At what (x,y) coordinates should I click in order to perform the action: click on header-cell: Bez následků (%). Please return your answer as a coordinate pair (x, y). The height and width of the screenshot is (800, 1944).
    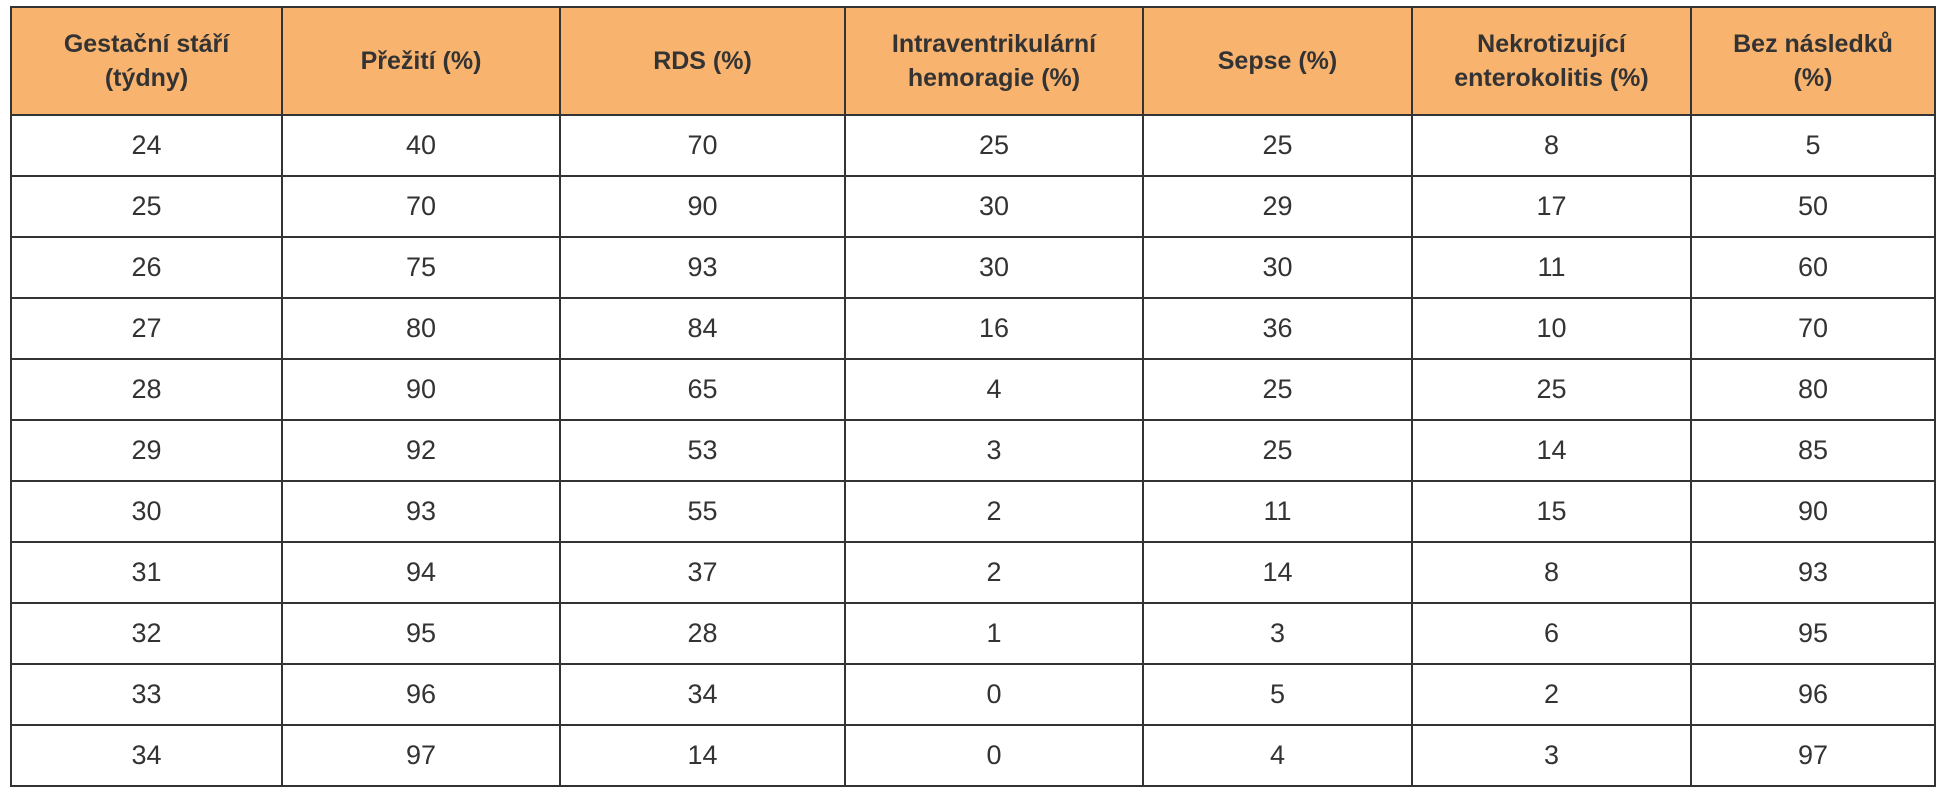
    Looking at the image, I should click on (1813, 61).